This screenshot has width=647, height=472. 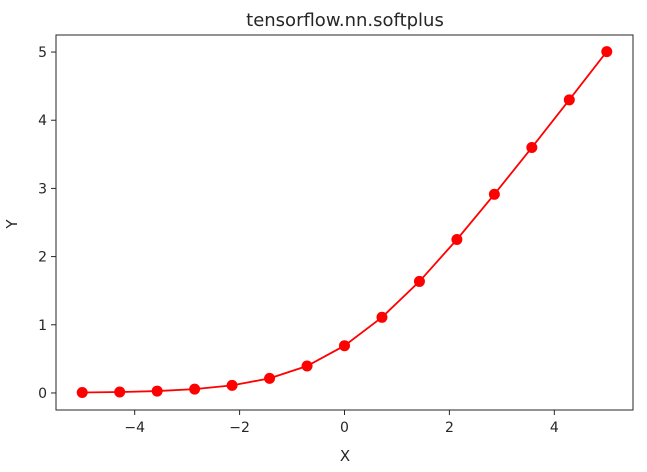 I want to click on y-tick-label: 3, so click(x=42, y=189).